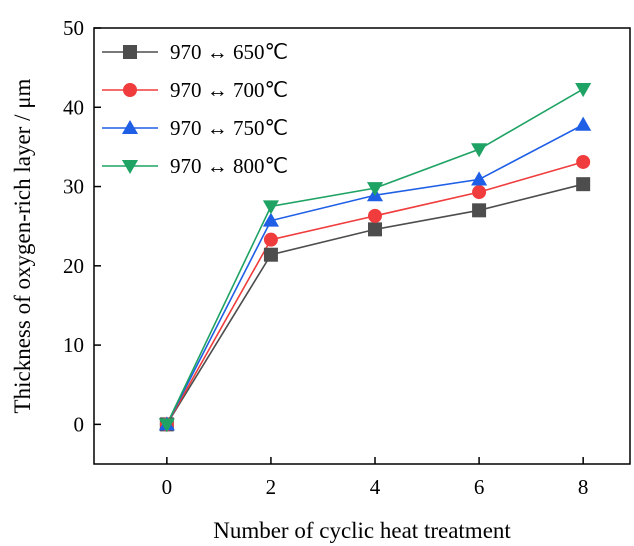  Describe the element at coordinates (79, 424) in the screenshot. I see `y-tick-label-0: 0` at that location.